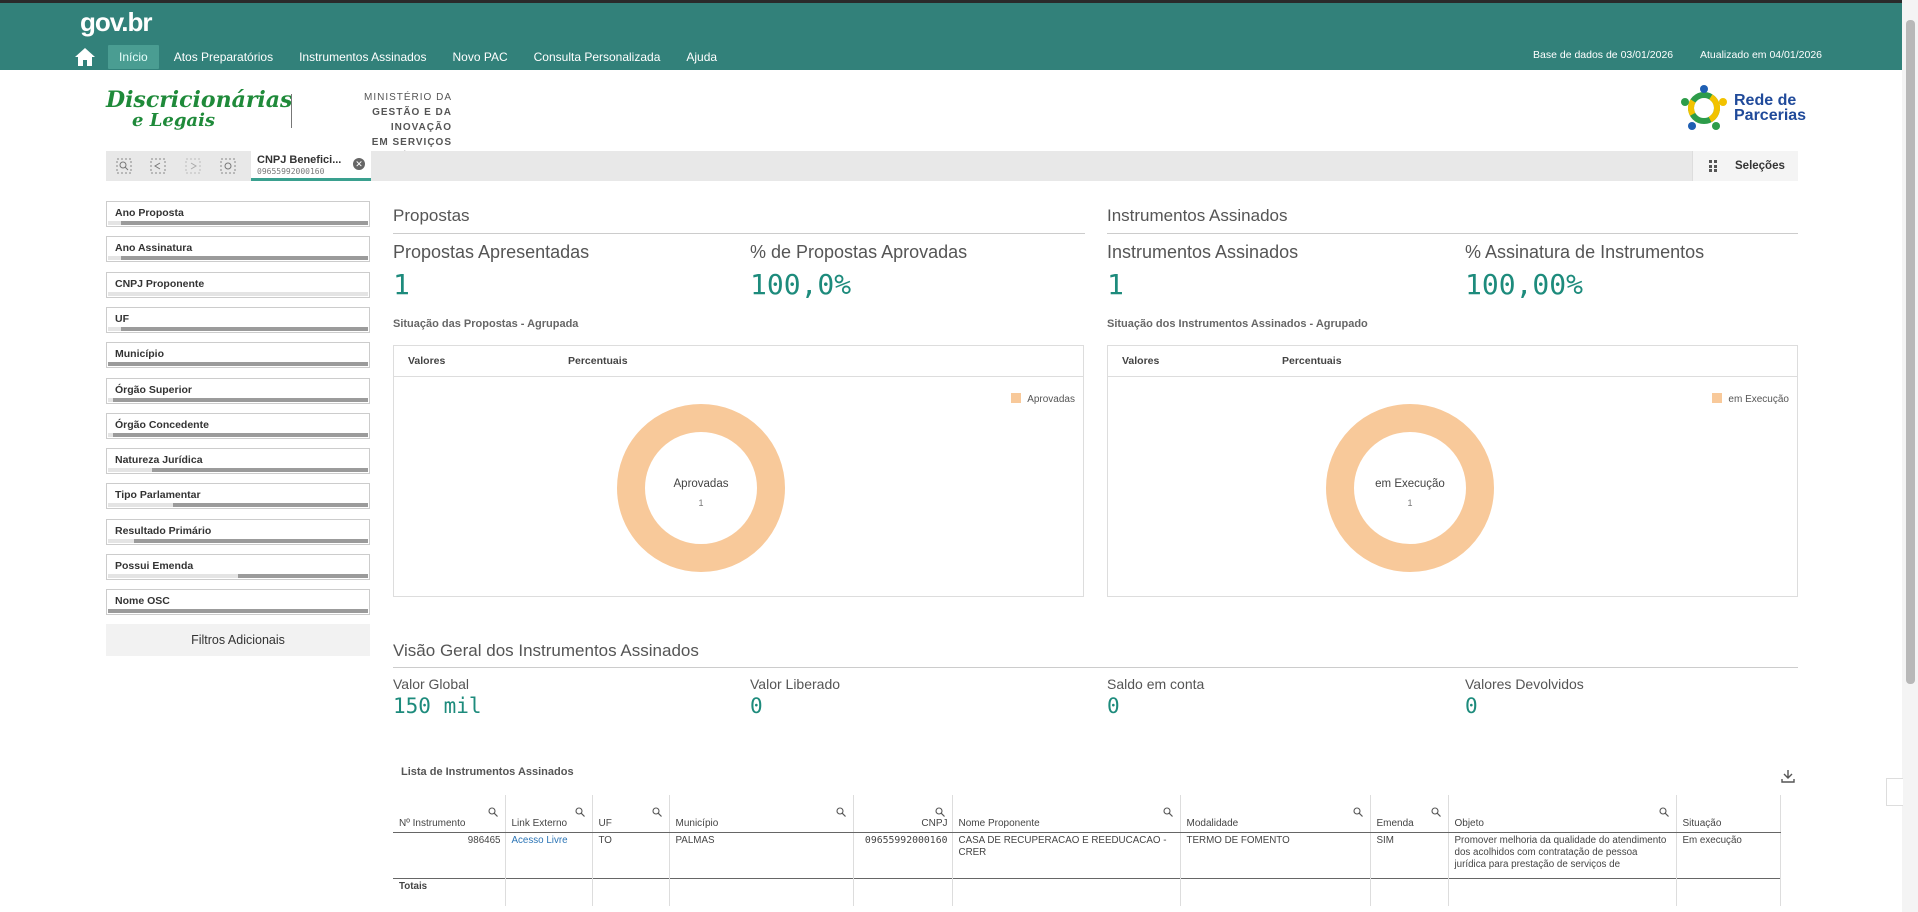 This screenshot has height=912, width=1918. I want to click on filter-orgao-superior: Órgão Superior, so click(238, 390).